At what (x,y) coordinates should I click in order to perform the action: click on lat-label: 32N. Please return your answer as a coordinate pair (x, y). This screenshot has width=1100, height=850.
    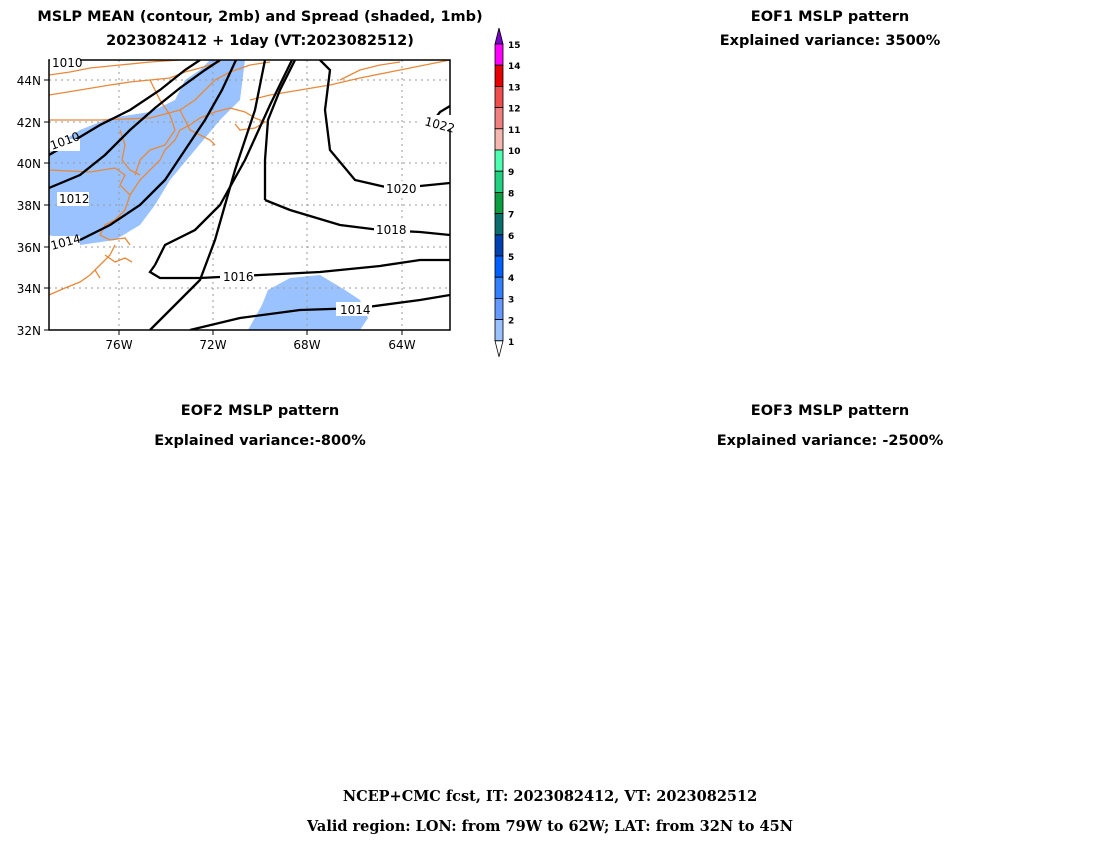
    Looking at the image, I should click on (29, 331).